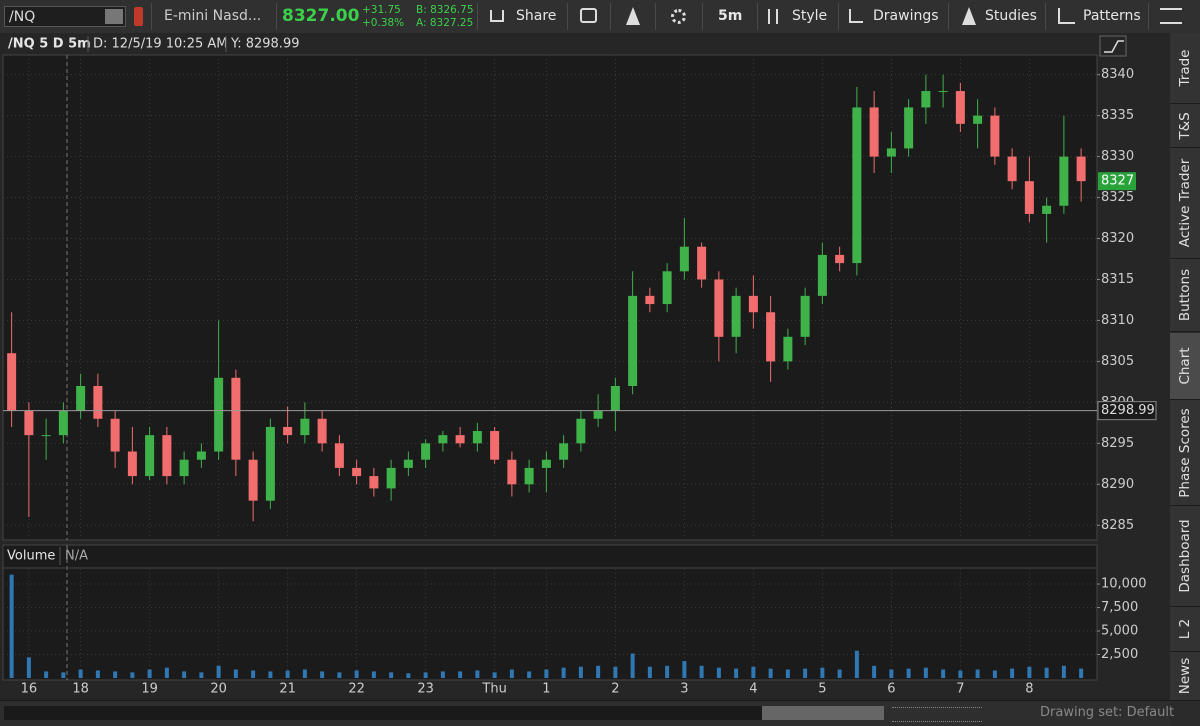 Image resolution: width=1200 pixels, height=726 pixels. Describe the element at coordinates (65, 16) in the screenshot. I see `symbol-box: /NQ` at that location.